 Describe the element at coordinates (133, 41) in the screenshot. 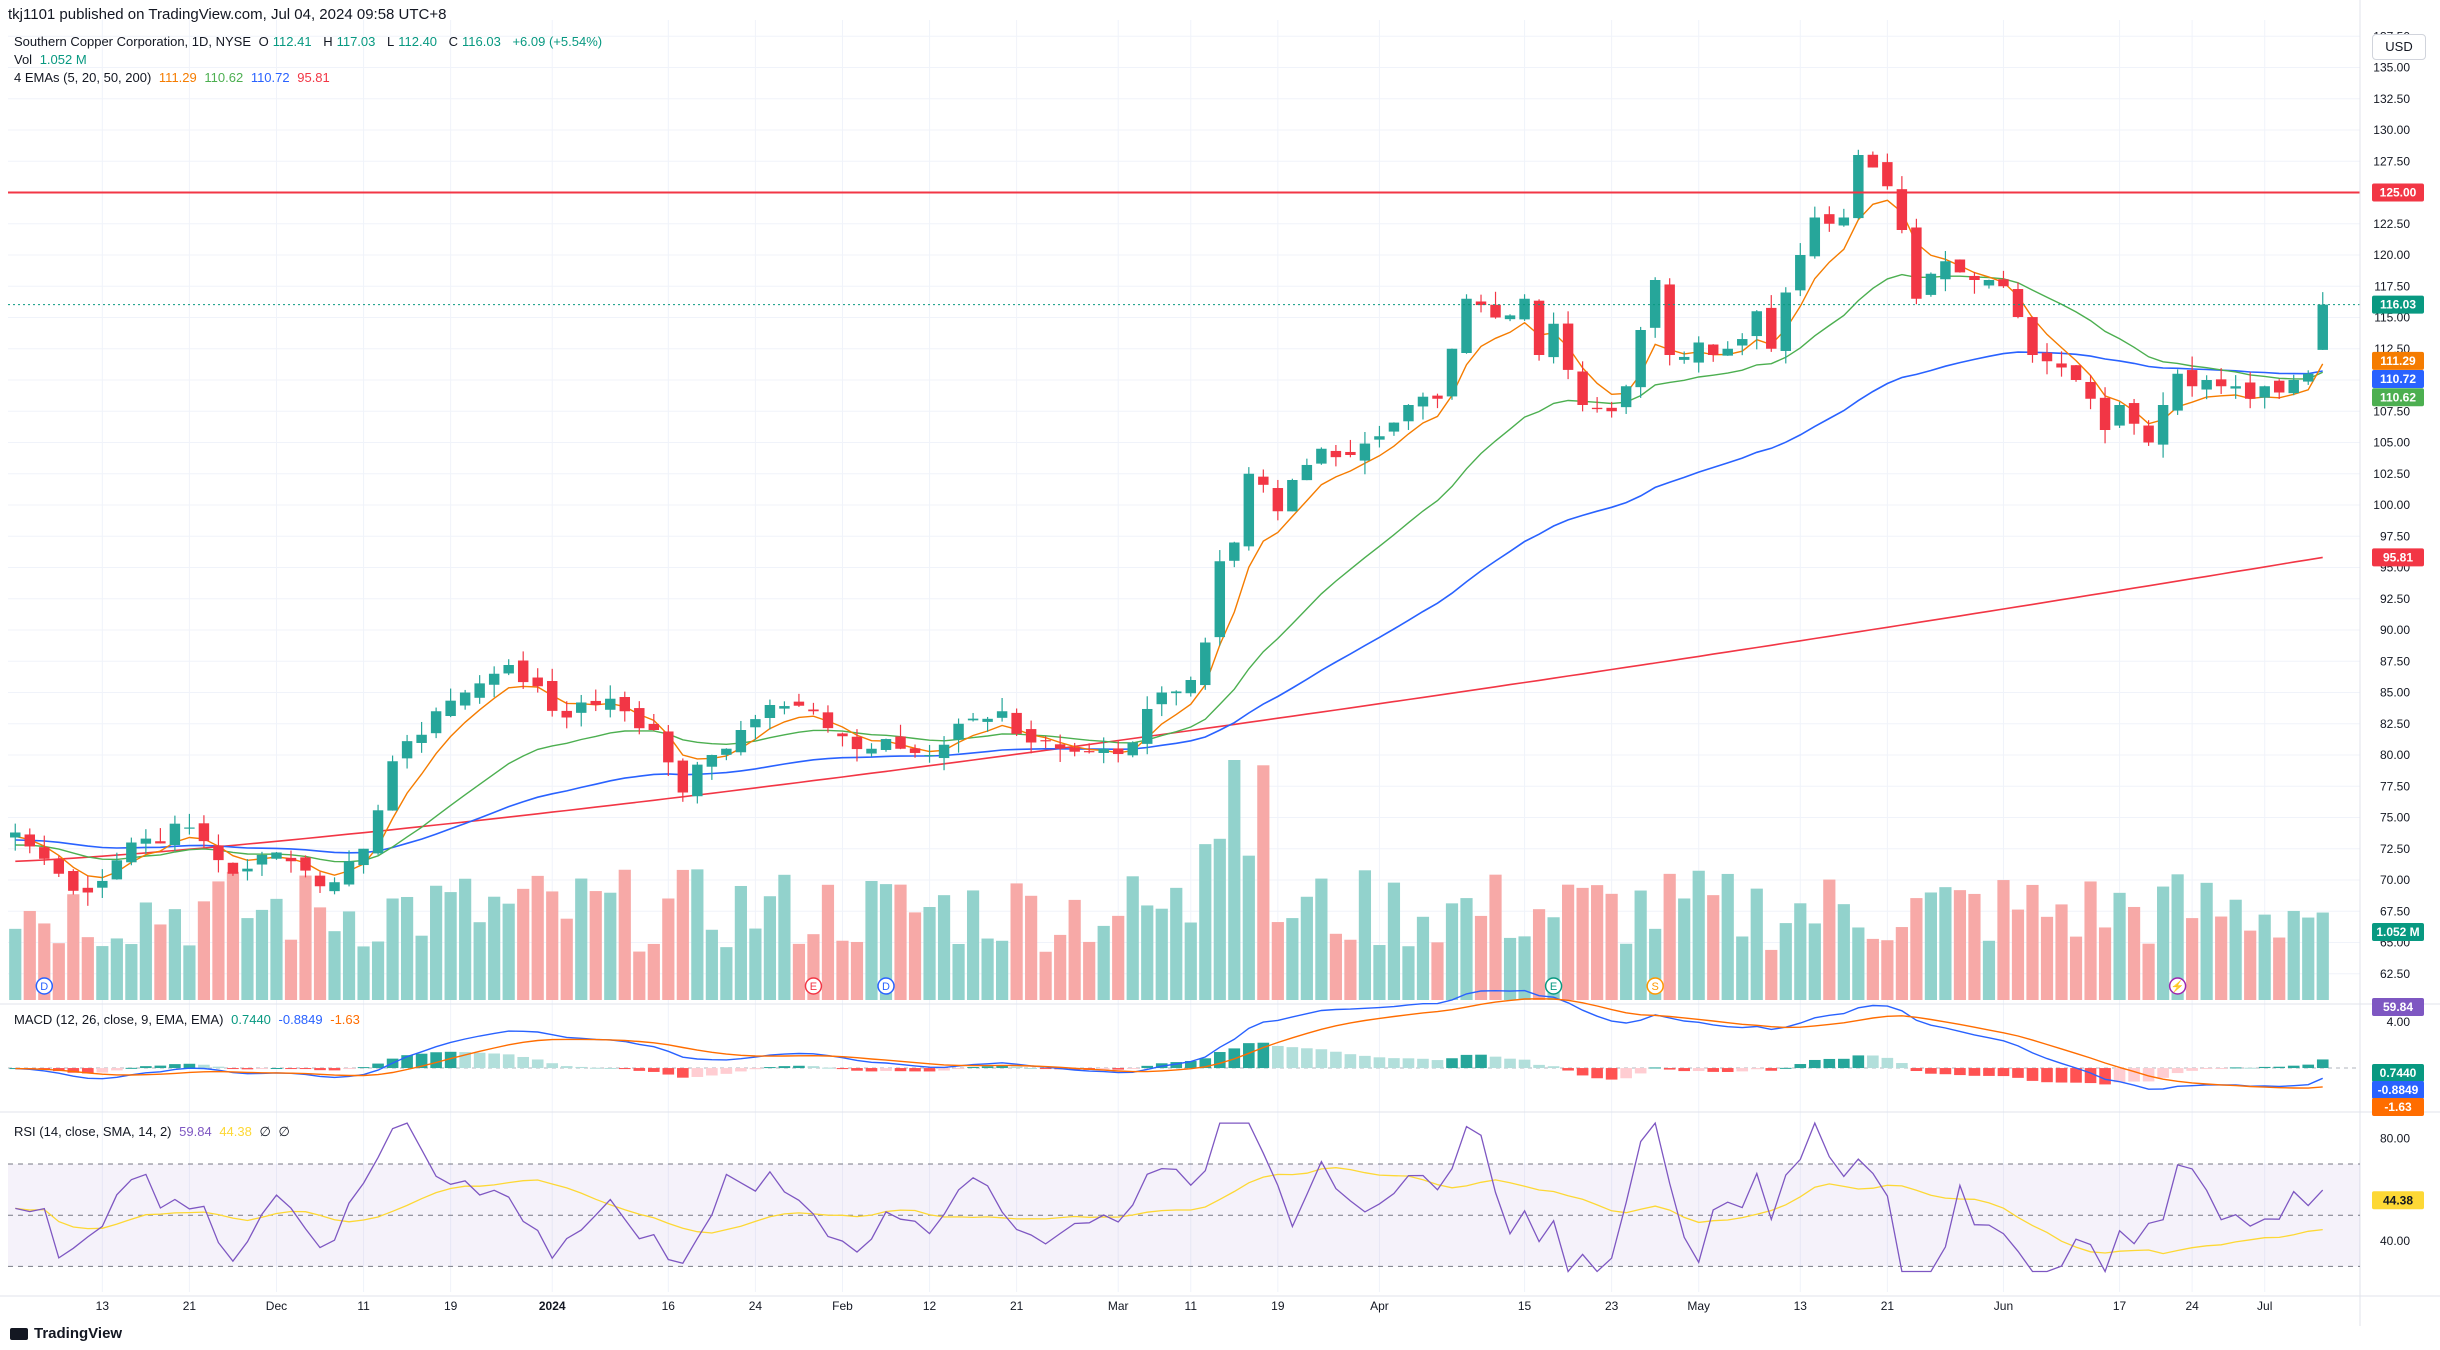

I see `symbol-name: Southern Copper Corporation, 1D, NYSE` at that location.